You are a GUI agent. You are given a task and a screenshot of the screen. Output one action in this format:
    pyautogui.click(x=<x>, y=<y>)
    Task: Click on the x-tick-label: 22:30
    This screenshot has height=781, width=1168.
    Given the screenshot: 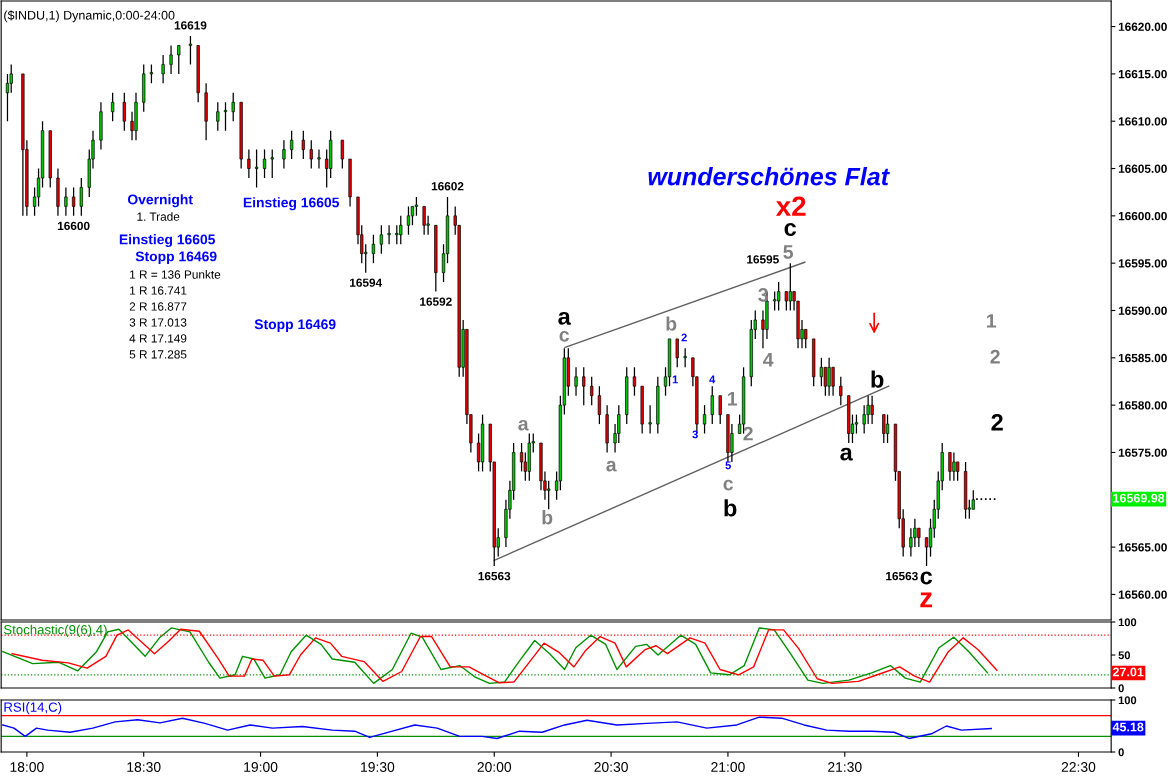 What is the action you would take?
    pyautogui.click(x=1078, y=767)
    